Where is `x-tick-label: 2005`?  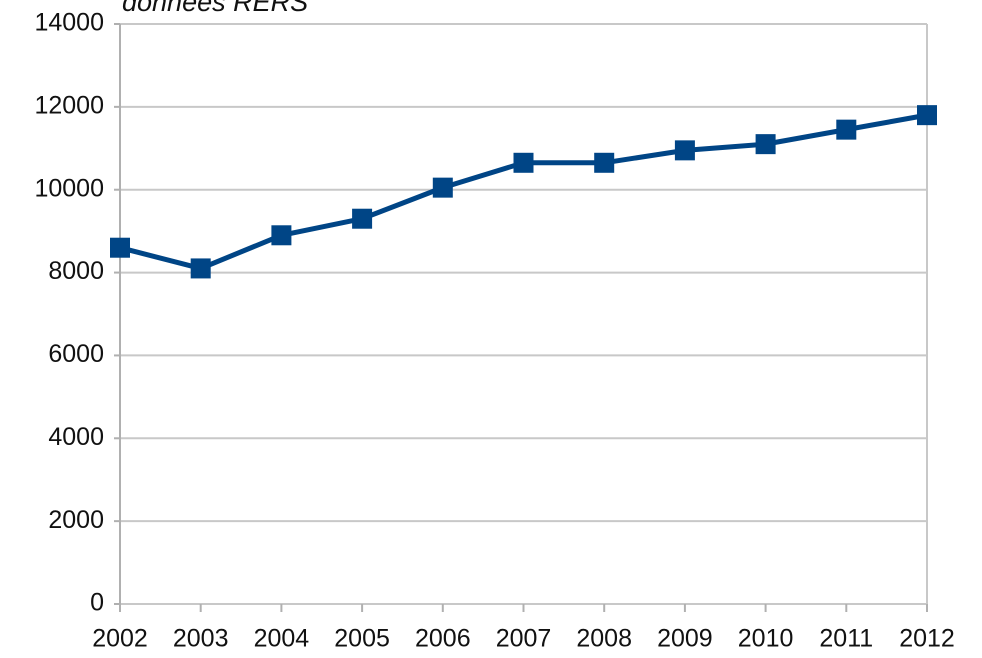 x-tick-label: 2005 is located at coordinates (362, 639).